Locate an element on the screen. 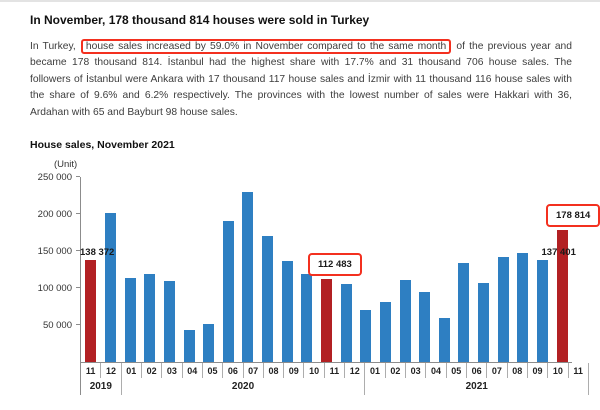 The image size is (600, 410). bar-value-label: 138 372 is located at coordinates (97, 252).